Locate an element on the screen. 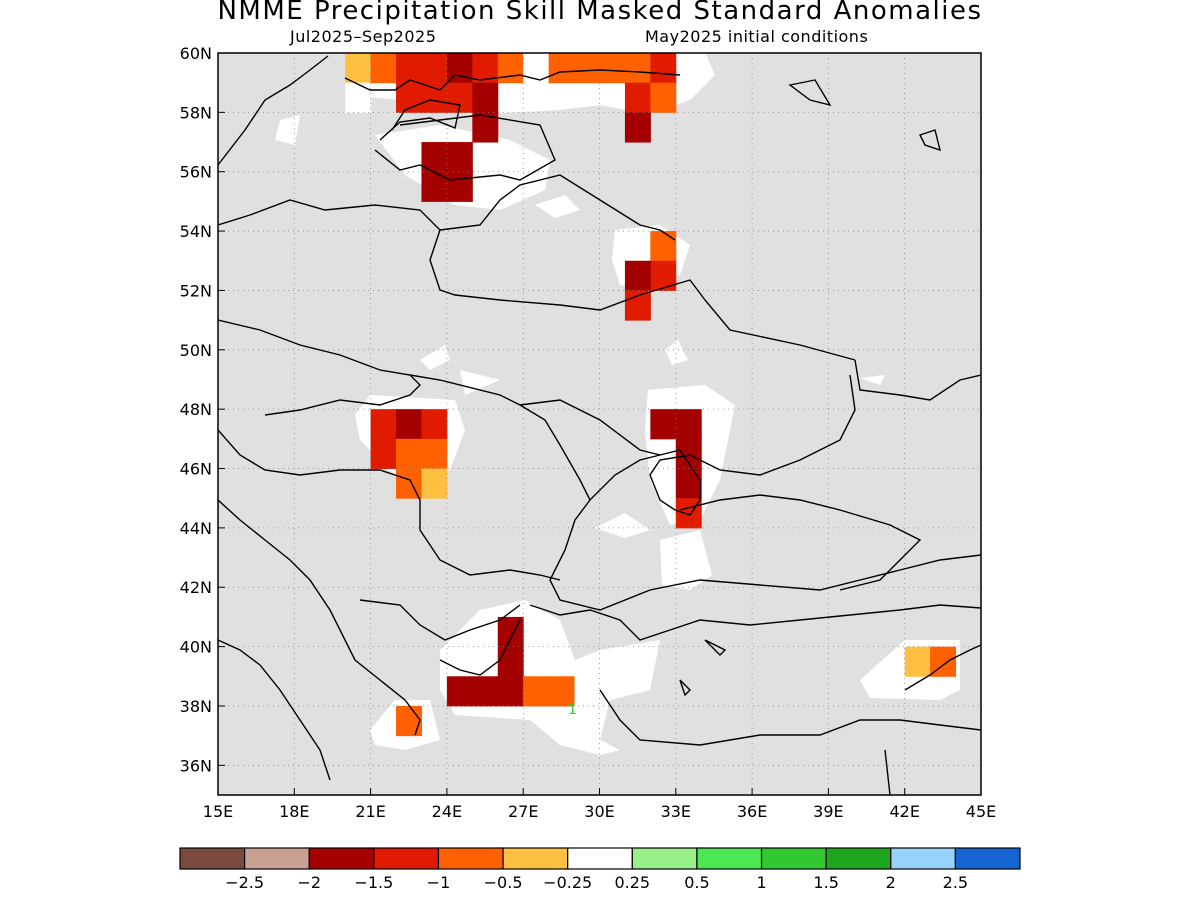  colorbar-label: 1.5 is located at coordinates (825, 882).